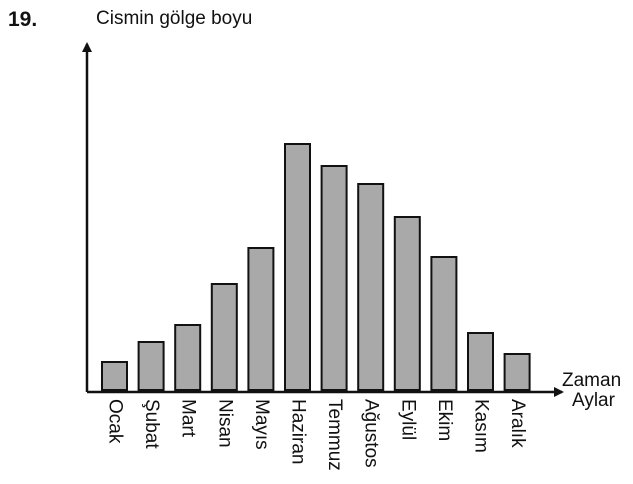  What do you see at coordinates (23, 19) in the screenshot?
I see `question-number: 19.` at bounding box center [23, 19].